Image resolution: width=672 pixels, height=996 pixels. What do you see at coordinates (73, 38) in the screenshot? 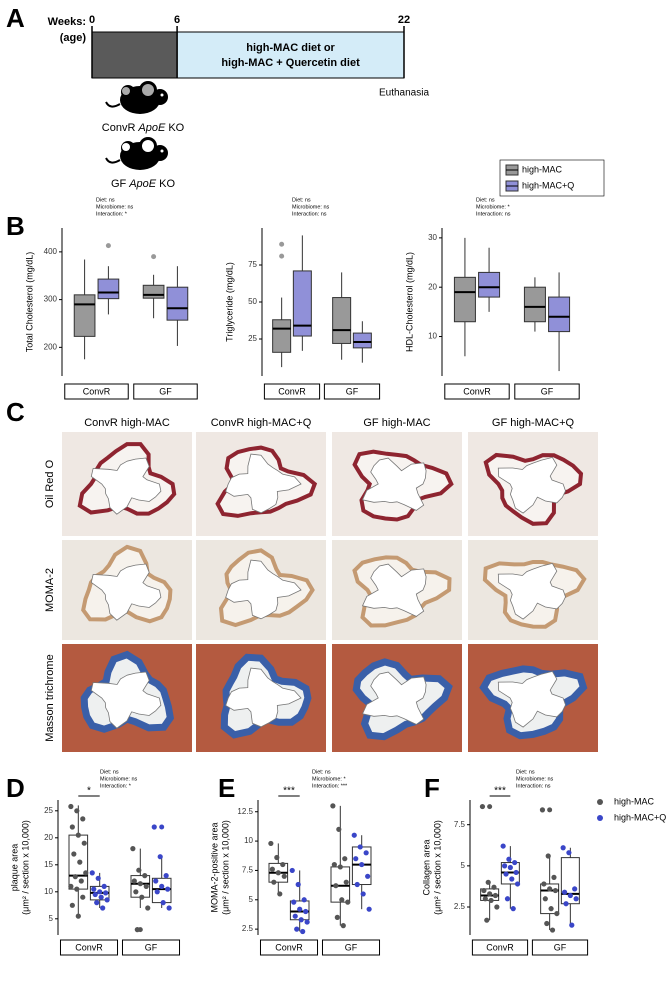
I see `timeline-label: (age)` at bounding box center [73, 38].